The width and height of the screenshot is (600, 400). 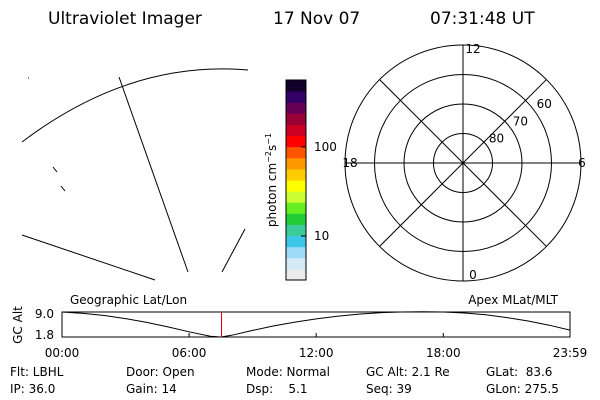 I want to click on mlt-label: 12, so click(x=472, y=49).